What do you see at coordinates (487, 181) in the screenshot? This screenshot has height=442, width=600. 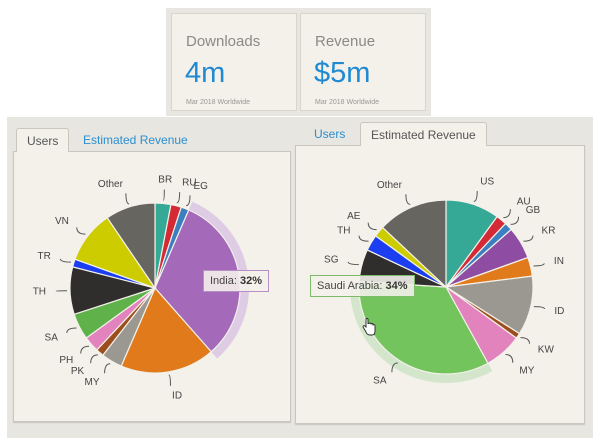 I see `slice-label: US` at bounding box center [487, 181].